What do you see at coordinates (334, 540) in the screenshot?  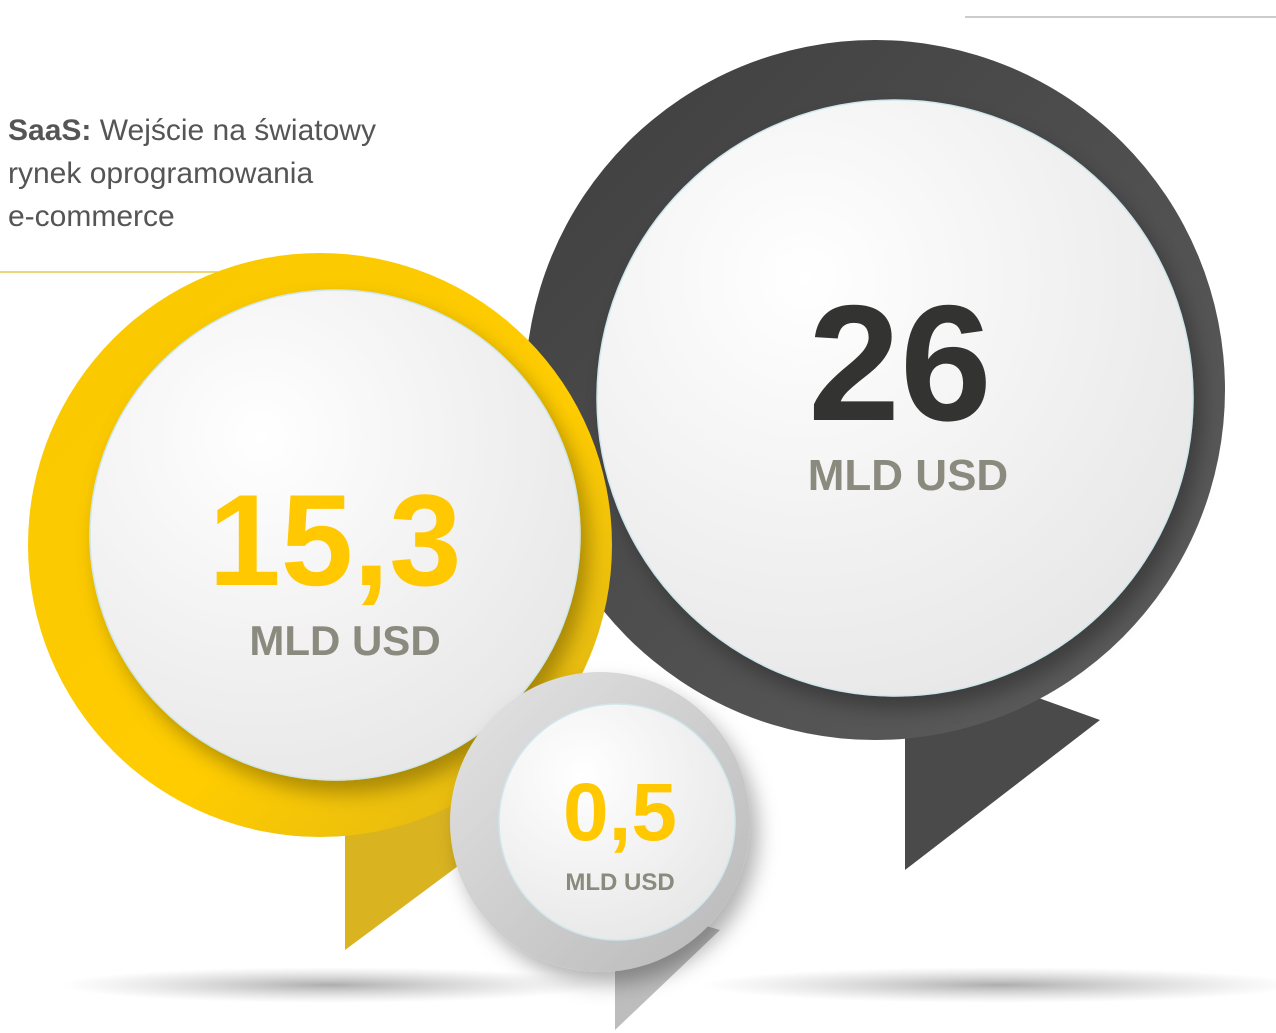 I see `value: 15,3` at bounding box center [334, 540].